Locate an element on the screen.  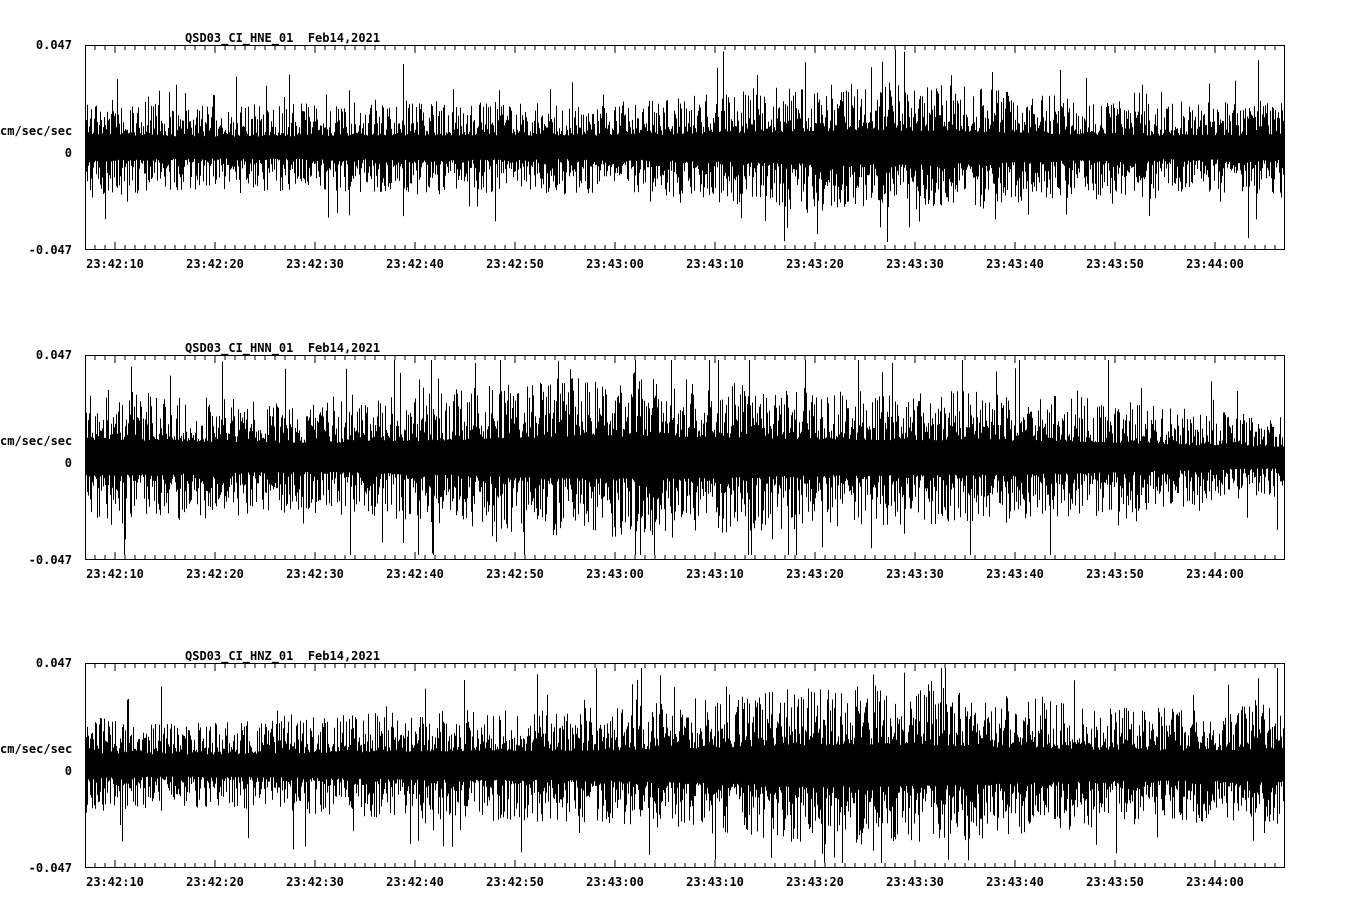
trace-title: QSD03_CI_HNN_01 Feb14,2021 is located at coordinates (283, 348).